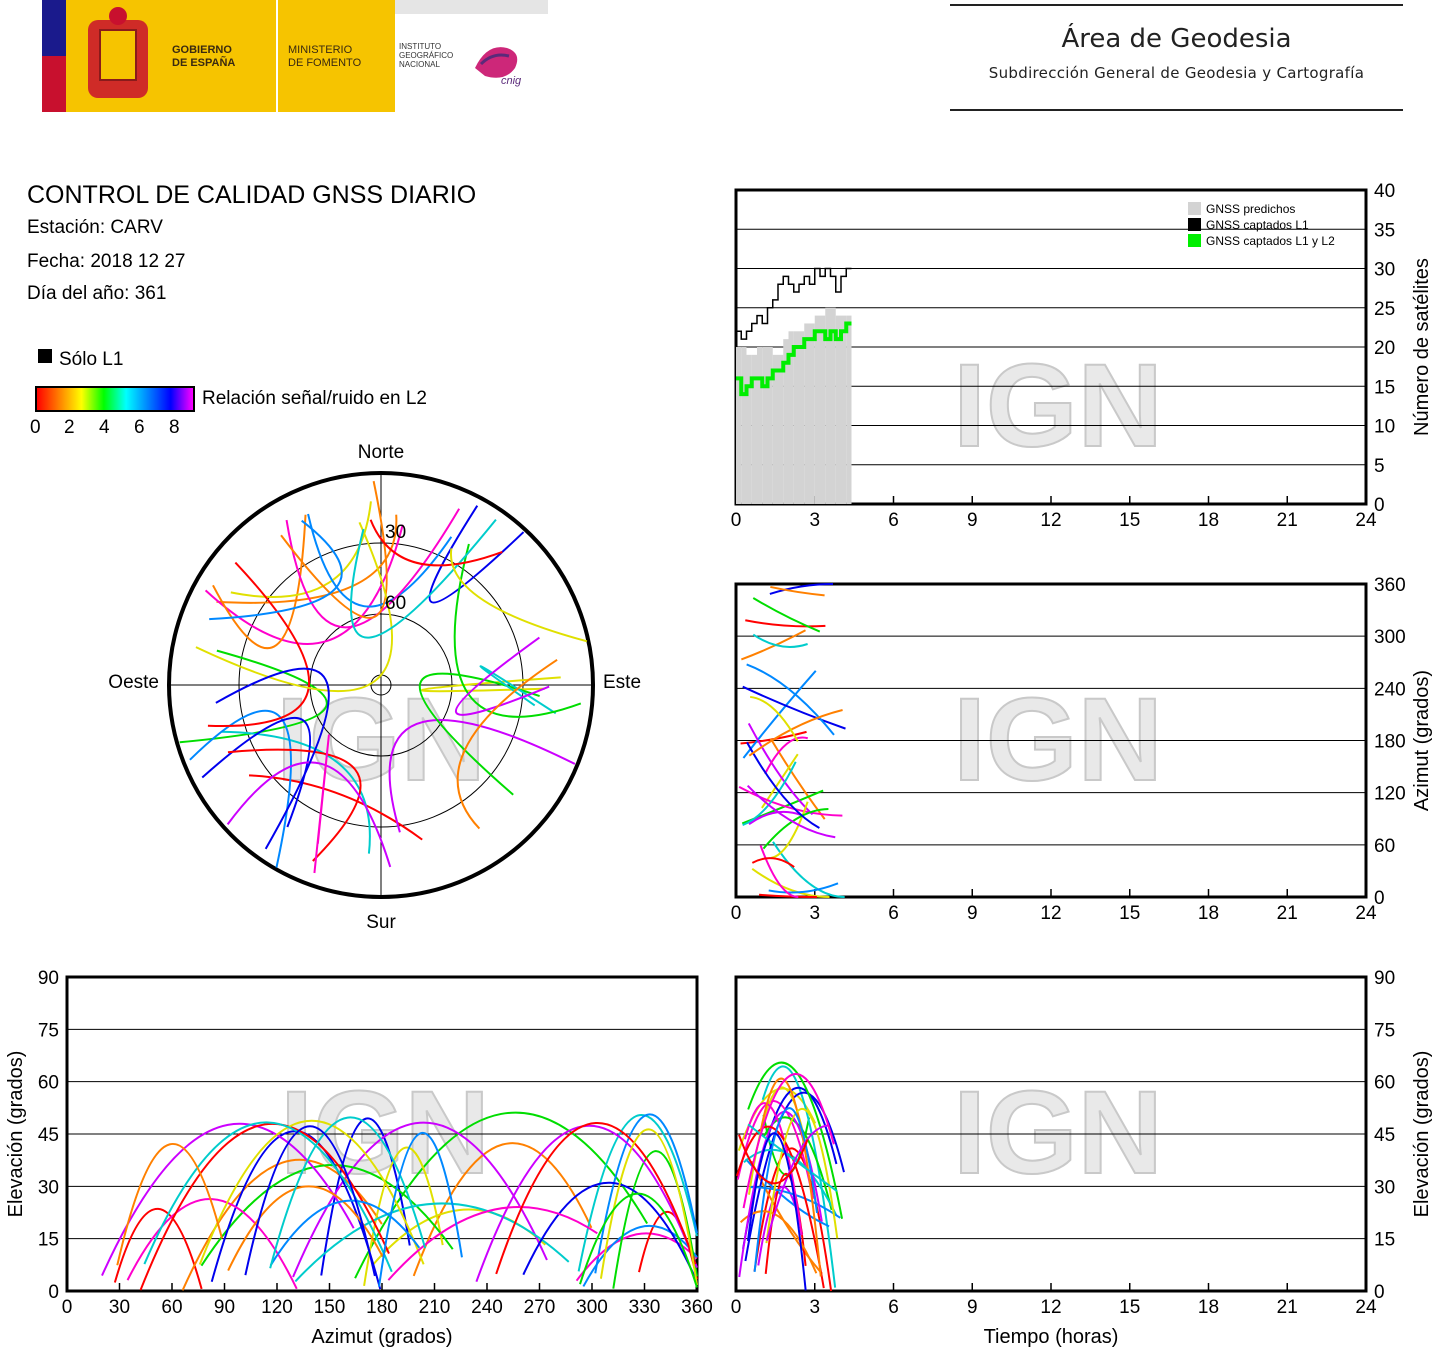 The height and width of the screenshot is (1350, 1445). I want to click on x-tick-label: 300, so click(592, 1307).